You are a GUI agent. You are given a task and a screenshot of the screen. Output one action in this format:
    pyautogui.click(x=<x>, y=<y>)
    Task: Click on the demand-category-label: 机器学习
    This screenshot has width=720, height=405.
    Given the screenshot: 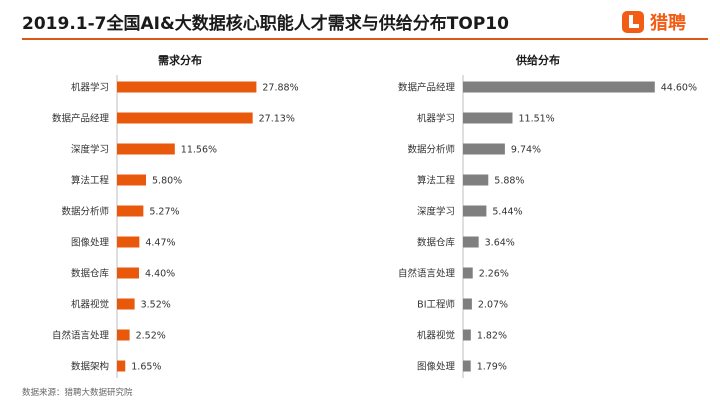 What is the action you would take?
    pyautogui.click(x=90, y=88)
    